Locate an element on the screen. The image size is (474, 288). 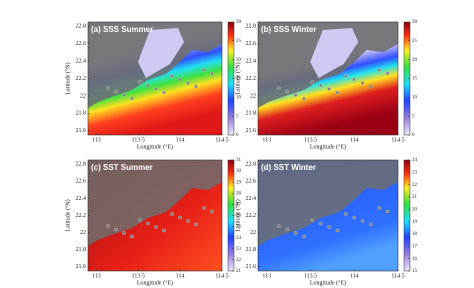
panel-title: (b) SSS Winter is located at coordinates (288, 29).